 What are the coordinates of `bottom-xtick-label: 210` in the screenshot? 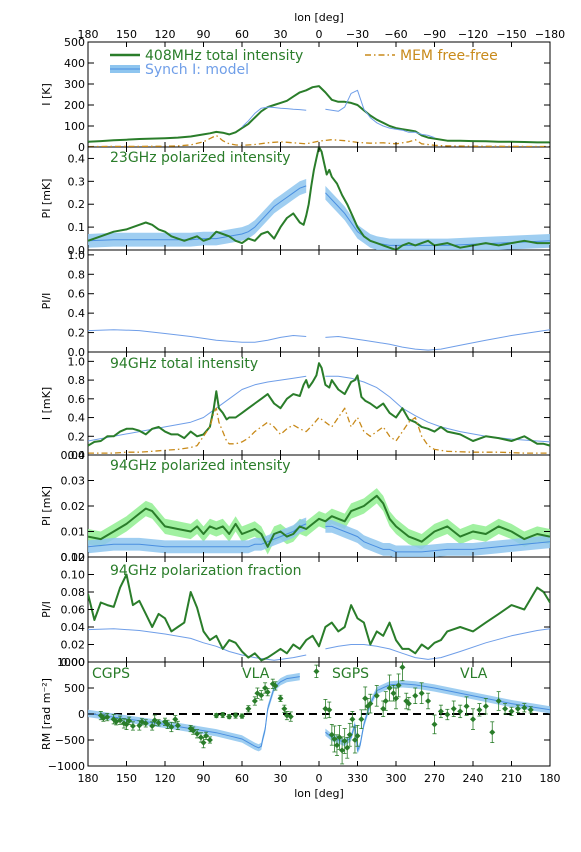 It's located at (511, 778).